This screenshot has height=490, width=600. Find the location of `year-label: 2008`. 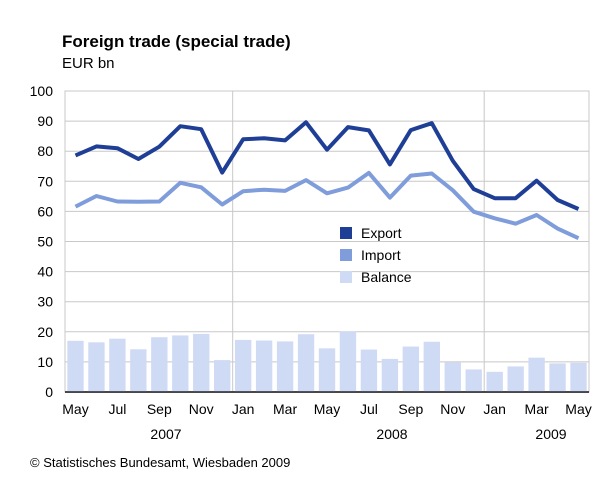

year-label: 2008 is located at coordinates (391, 434).